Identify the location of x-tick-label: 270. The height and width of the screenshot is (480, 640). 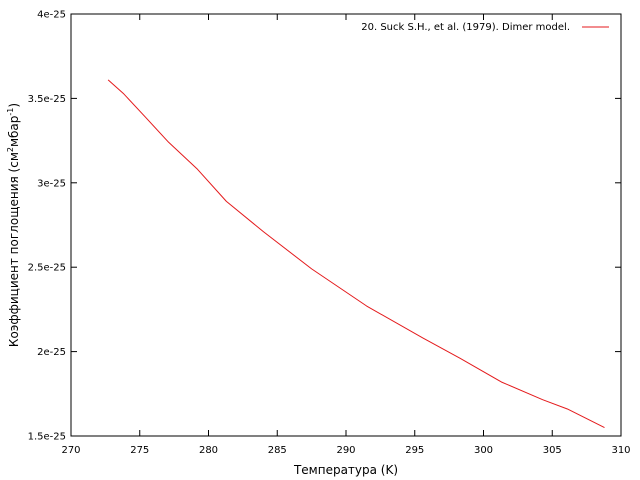
(70, 450).